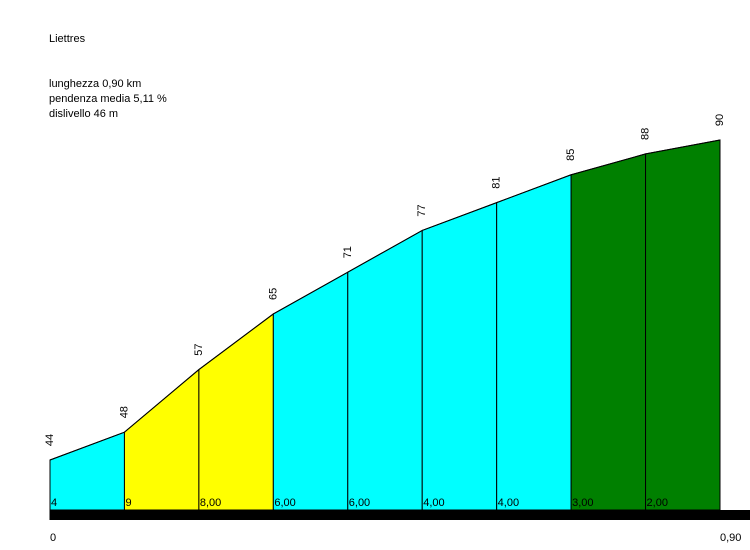  Describe the element at coordinates (50, 440) in the screenshot. I see `elevation-label: 44` at that location.